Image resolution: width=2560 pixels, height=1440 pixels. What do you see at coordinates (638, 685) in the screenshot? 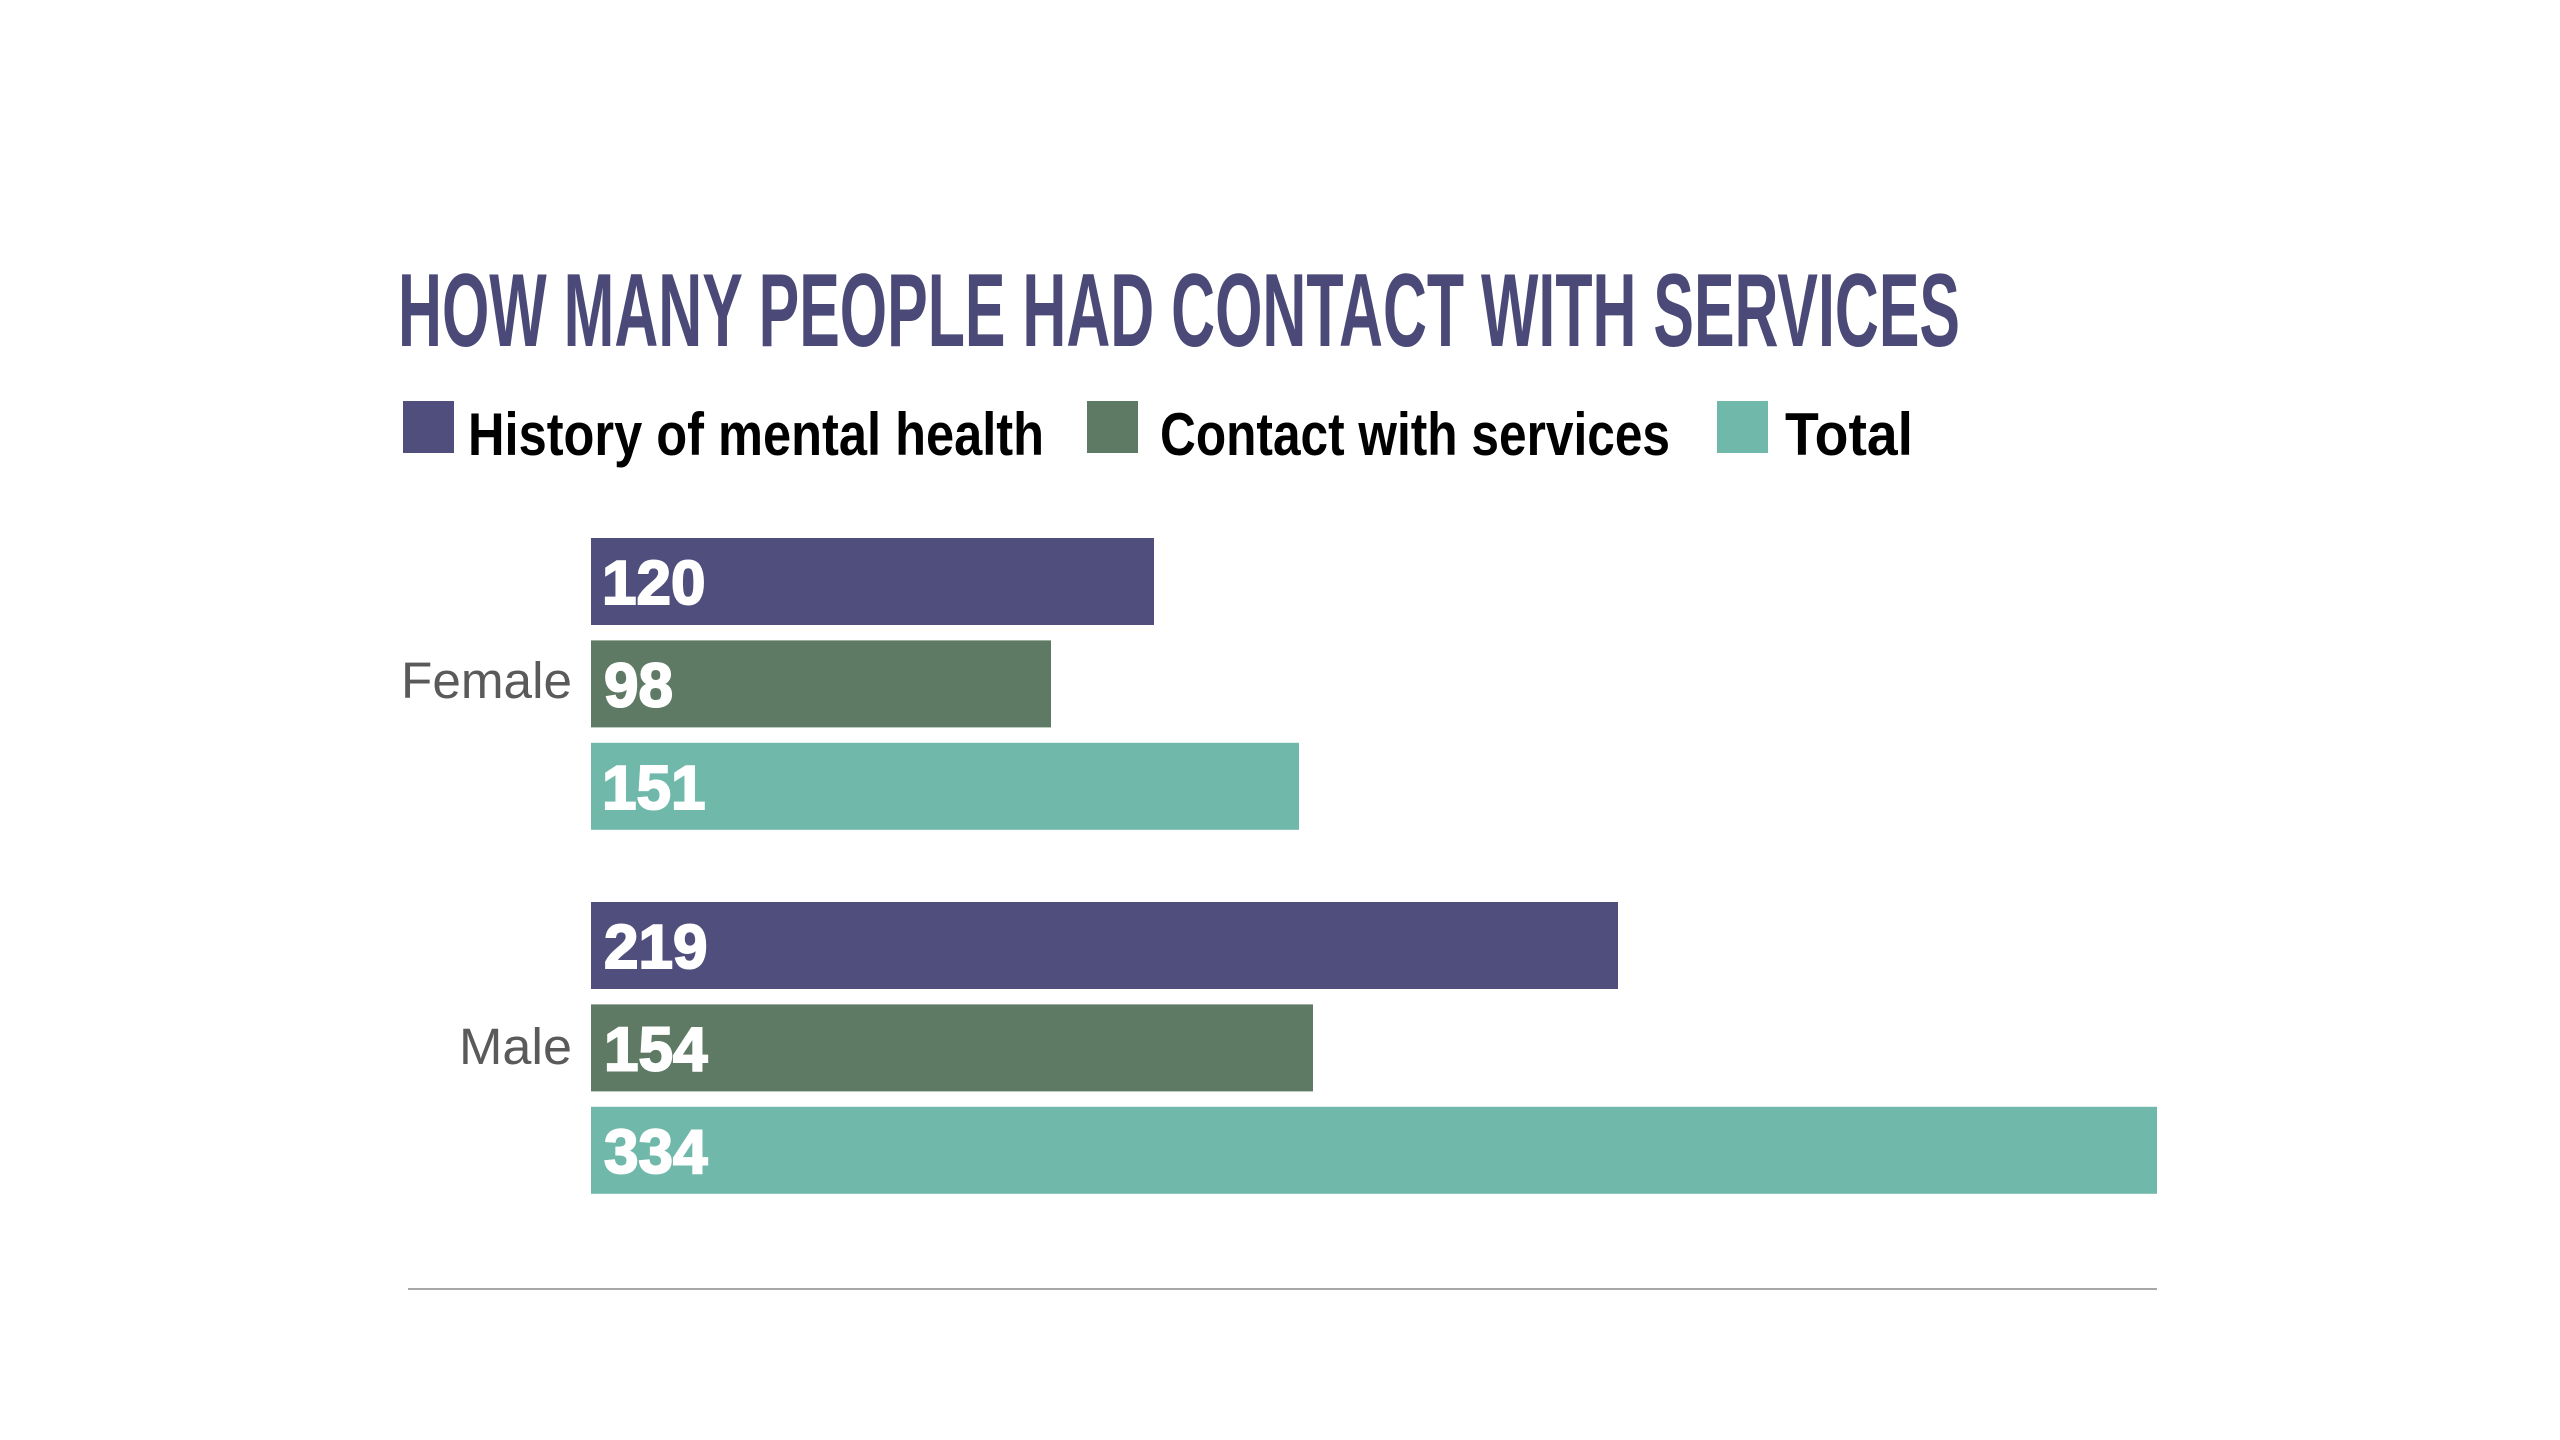
I see `svg-text: 98` at bounding box center [638, 685].